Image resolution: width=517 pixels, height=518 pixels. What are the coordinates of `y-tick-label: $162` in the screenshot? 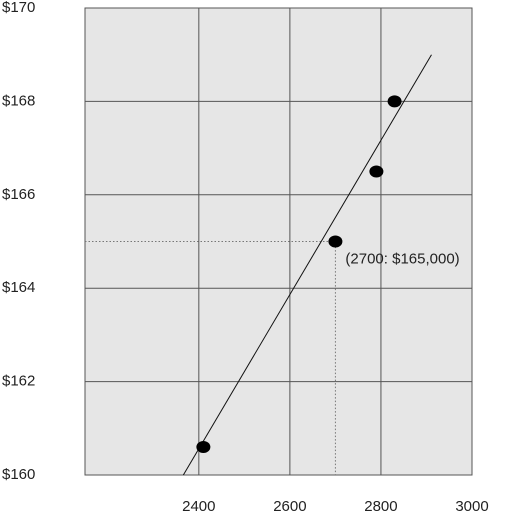 It's located at (18, 381).